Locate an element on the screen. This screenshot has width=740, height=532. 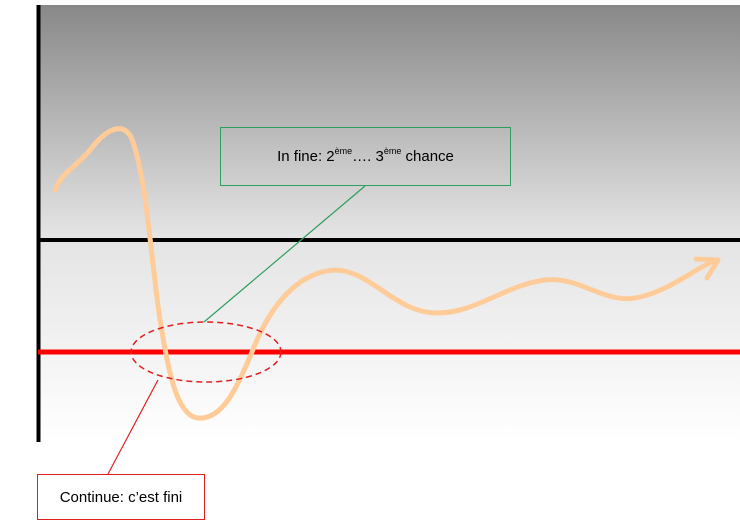
green-callout-box: In fine: 2ème…. 3ème chance is located at coordinates (365, 156).